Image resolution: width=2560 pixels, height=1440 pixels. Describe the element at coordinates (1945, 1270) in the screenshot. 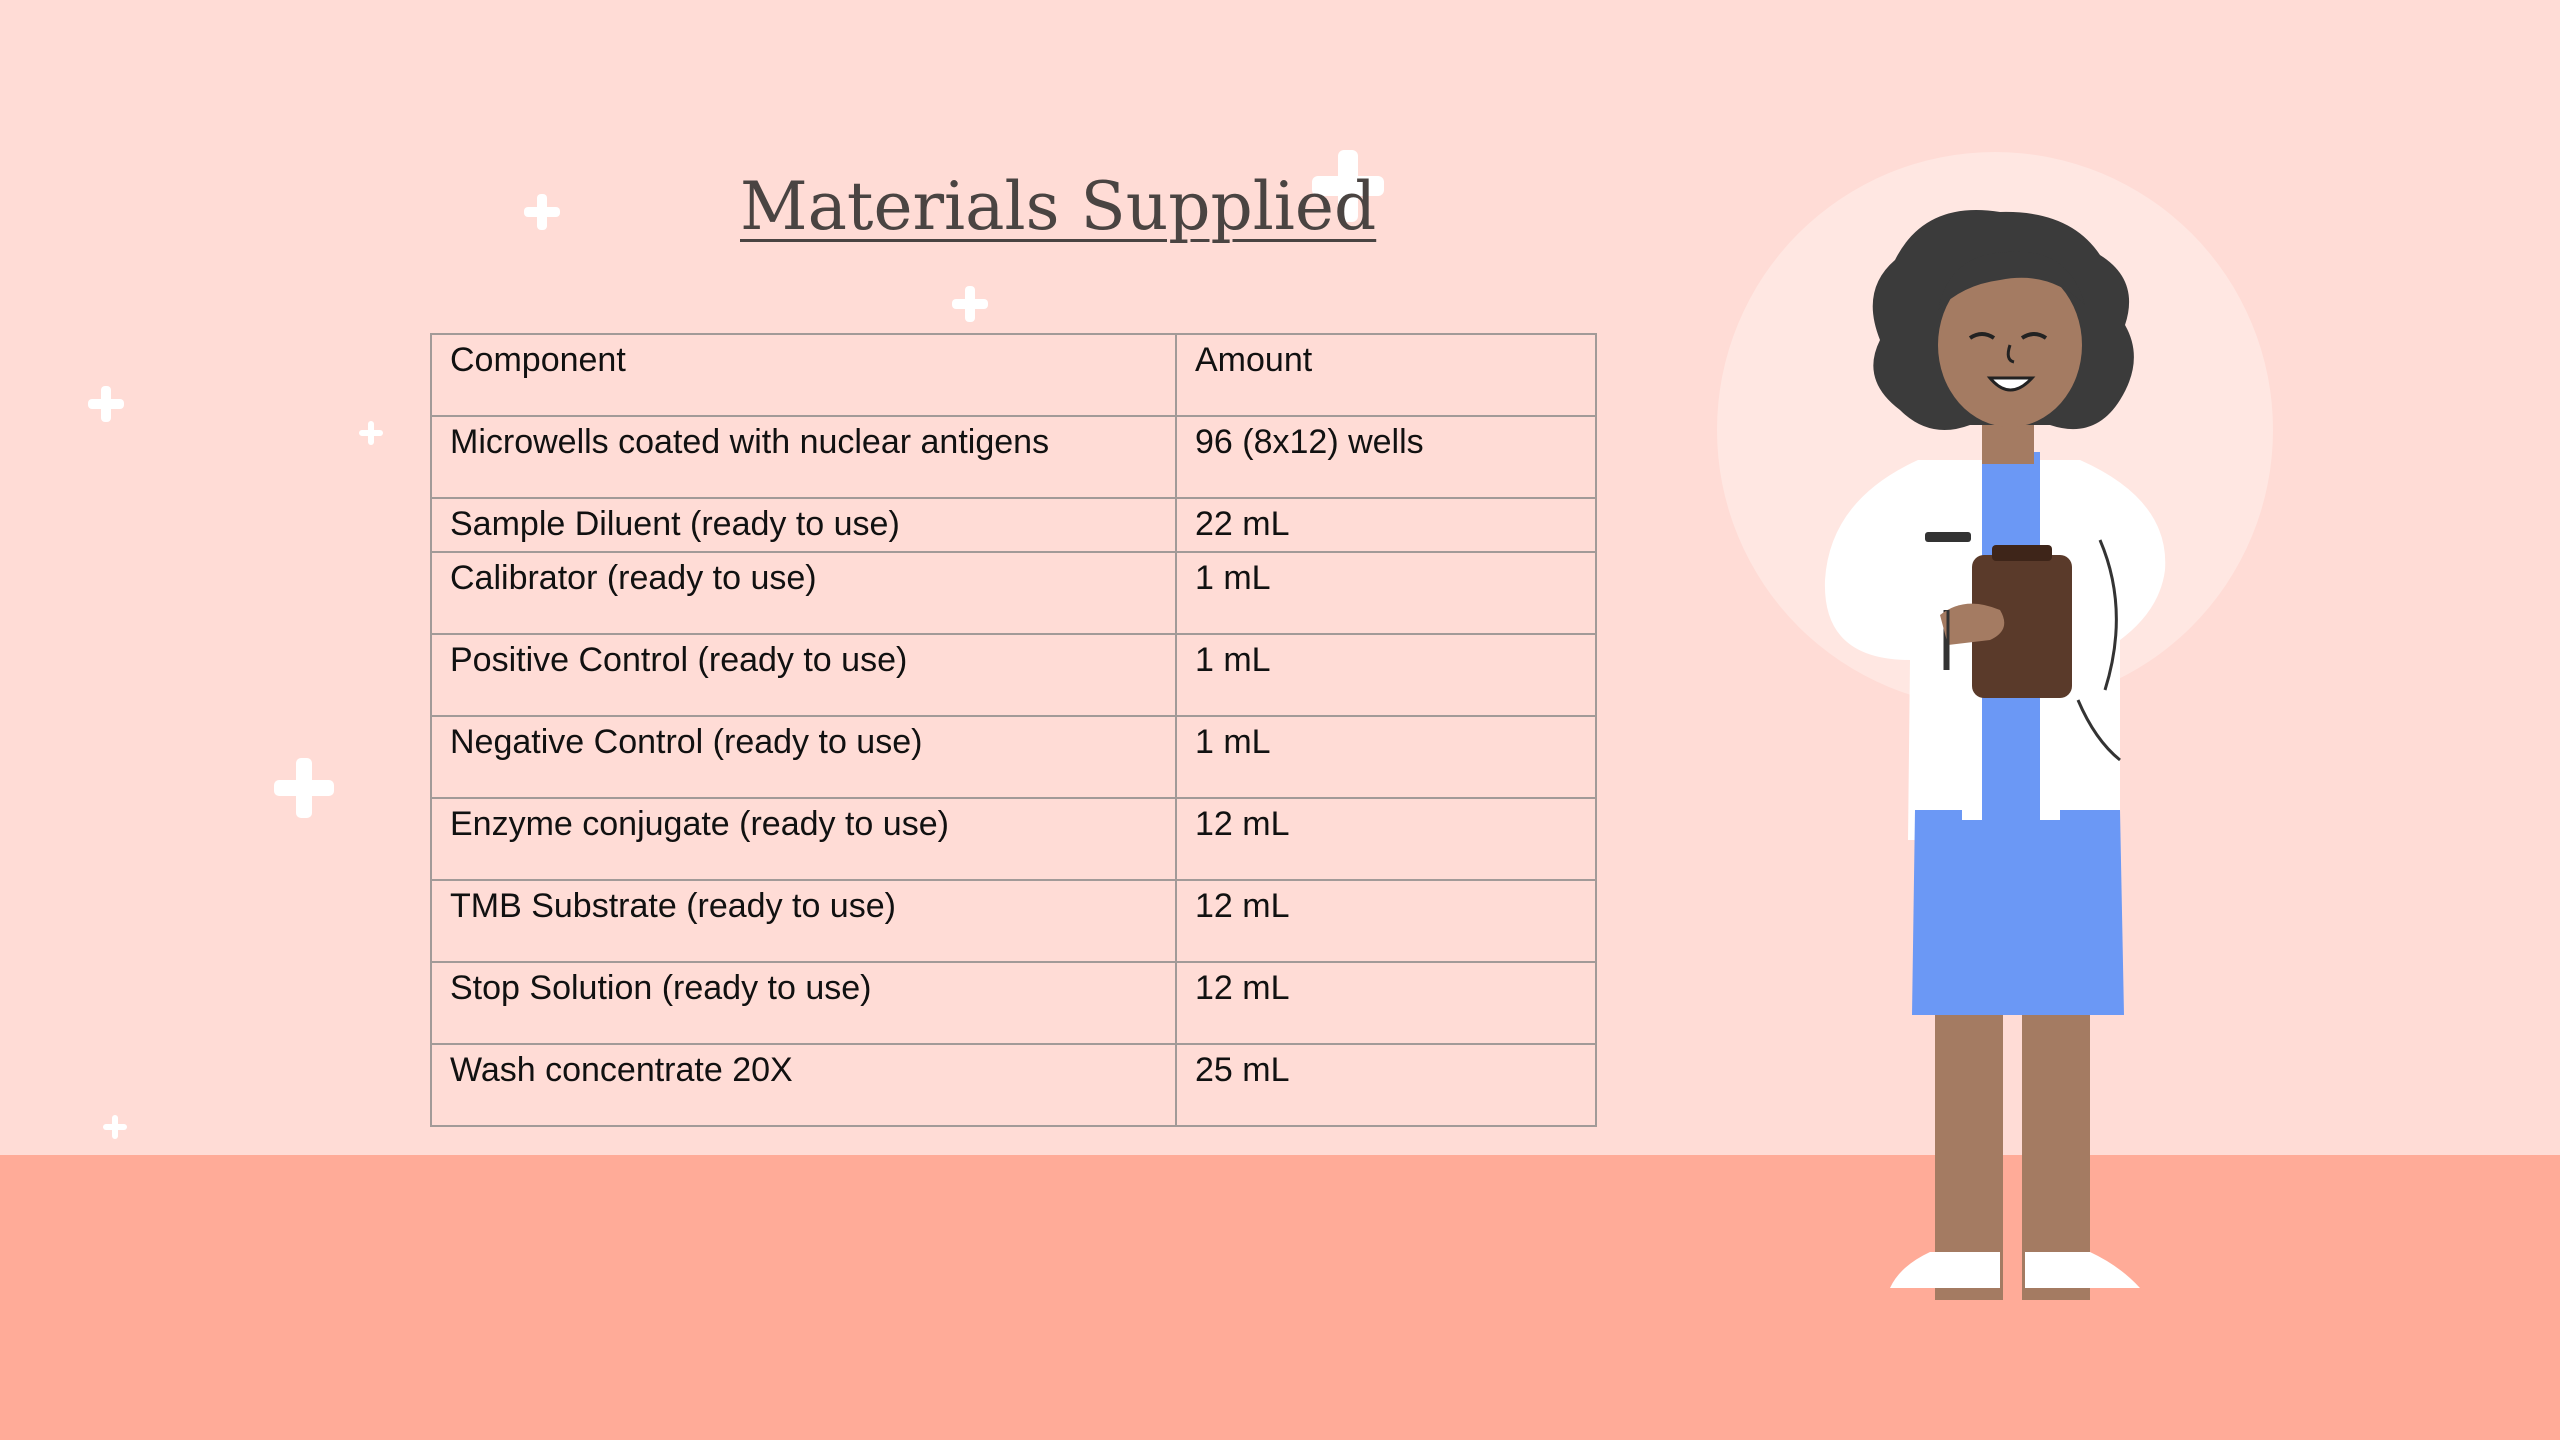

I see `left-shoe` at that location.